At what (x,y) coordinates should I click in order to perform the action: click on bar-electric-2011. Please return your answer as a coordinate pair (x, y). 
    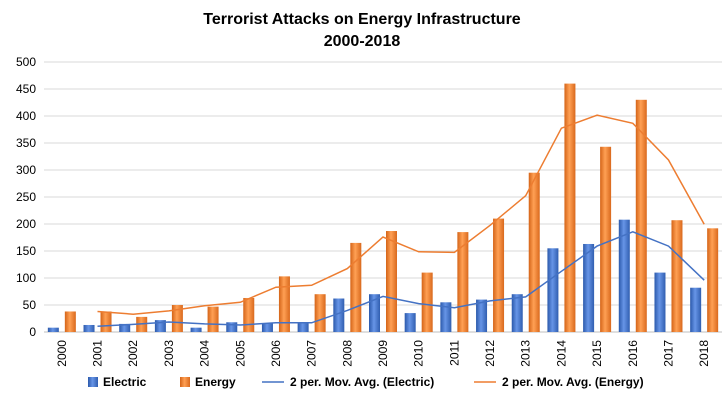
    Looking at the image, I should click on (446, 317).